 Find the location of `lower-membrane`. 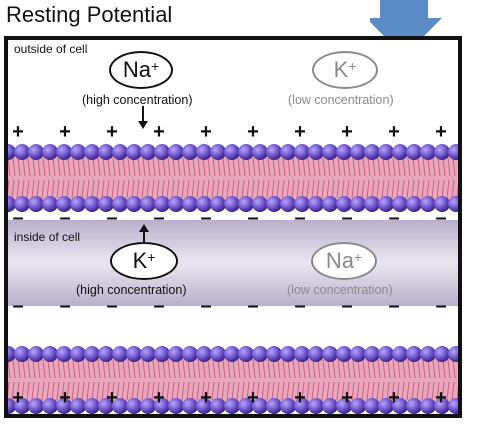

lower-membrane is located at coordinates (233, 380).